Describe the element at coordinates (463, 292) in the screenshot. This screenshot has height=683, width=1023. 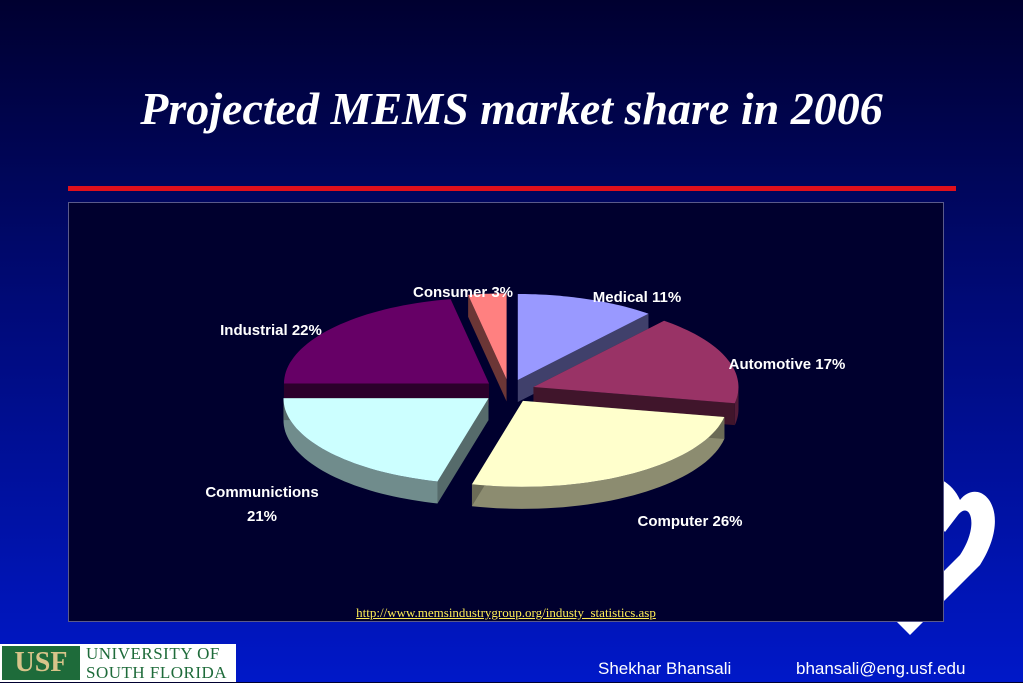
I see `slice-label-consumer: Consumer 3%` at that location.